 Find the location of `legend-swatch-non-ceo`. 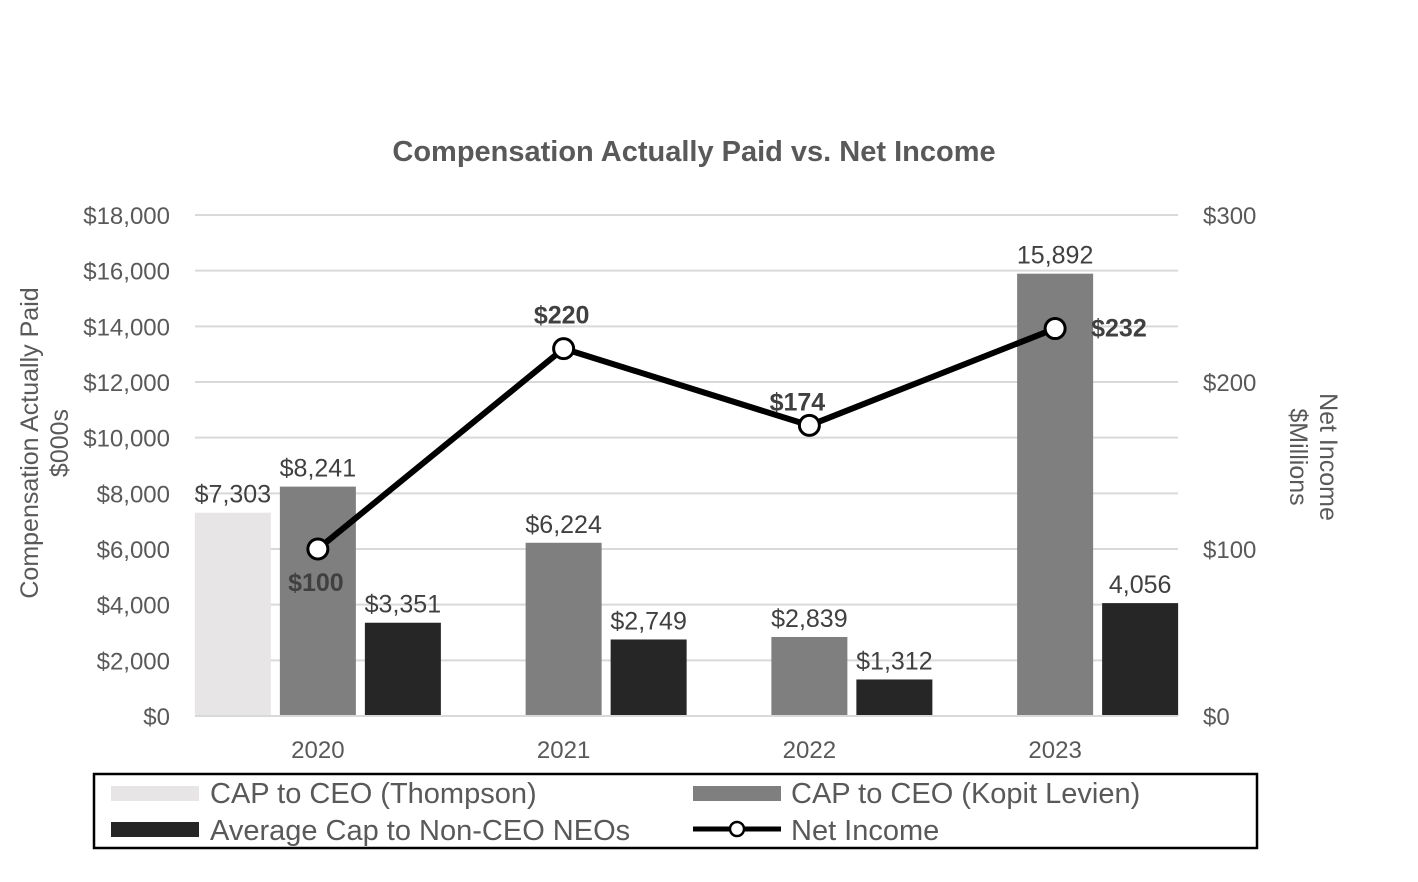

legend-swatch-non-ceo is located at coordinates (155, 829).